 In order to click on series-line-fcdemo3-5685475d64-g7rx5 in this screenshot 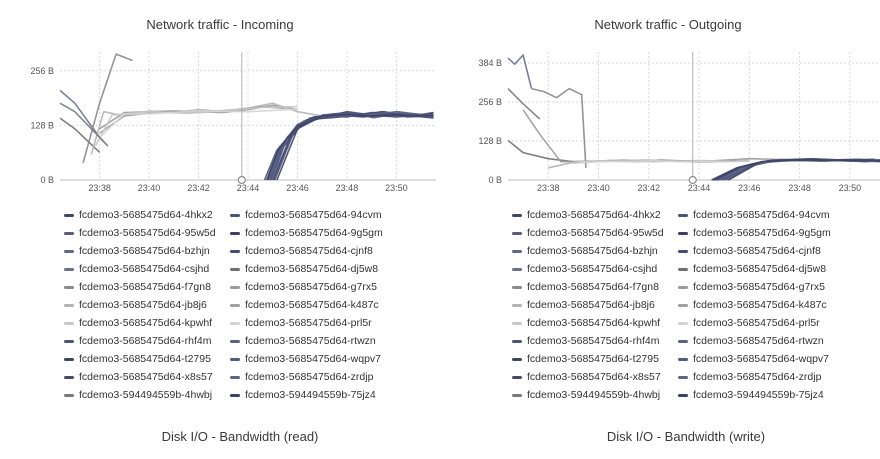, I will do `click(701, 136)`.